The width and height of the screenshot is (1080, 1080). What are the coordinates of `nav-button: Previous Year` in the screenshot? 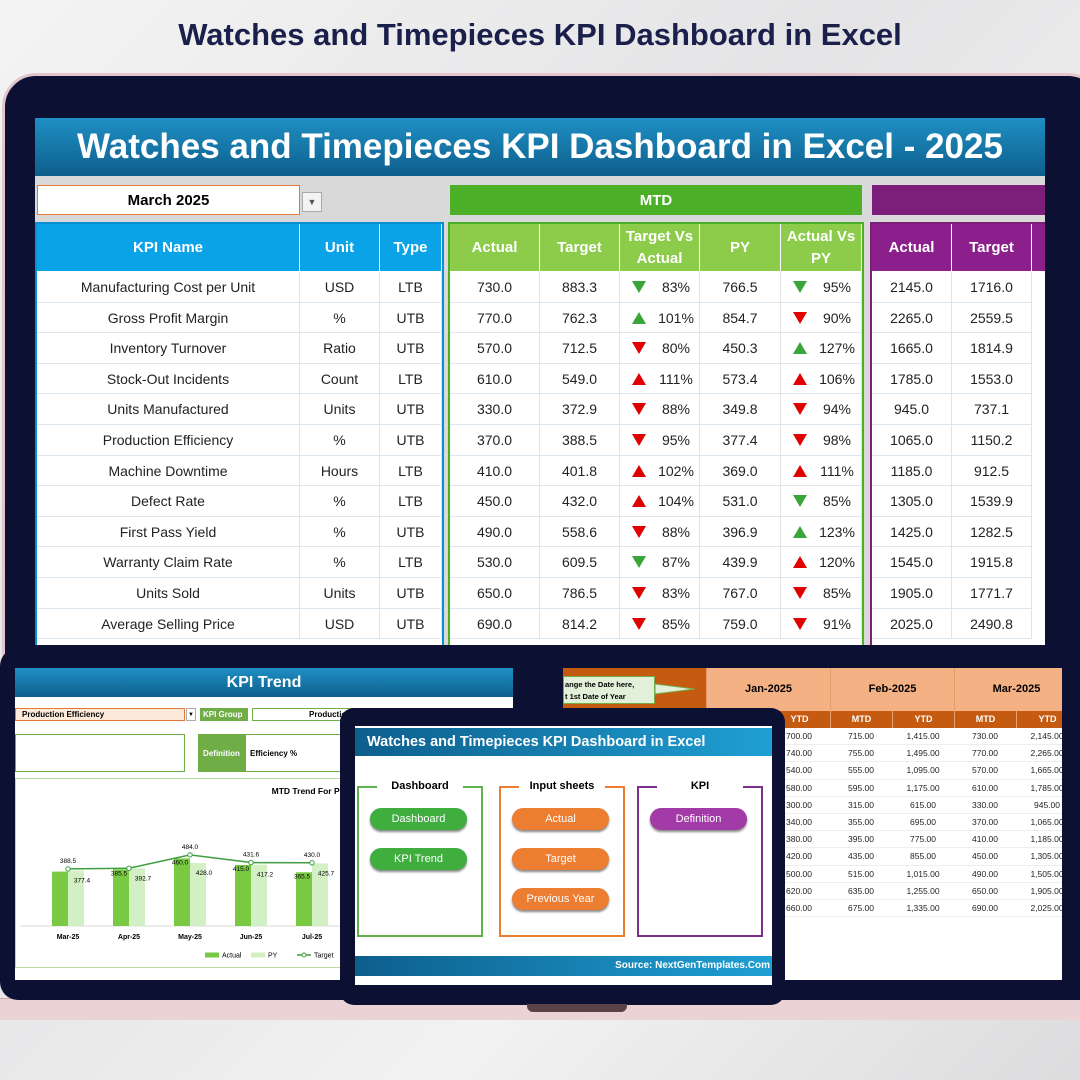 It's located at (560, 899).